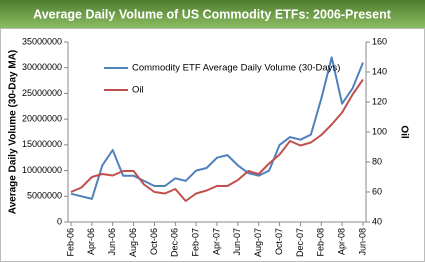  I want to click on y2-tick-label: 120, so click(379, 101).